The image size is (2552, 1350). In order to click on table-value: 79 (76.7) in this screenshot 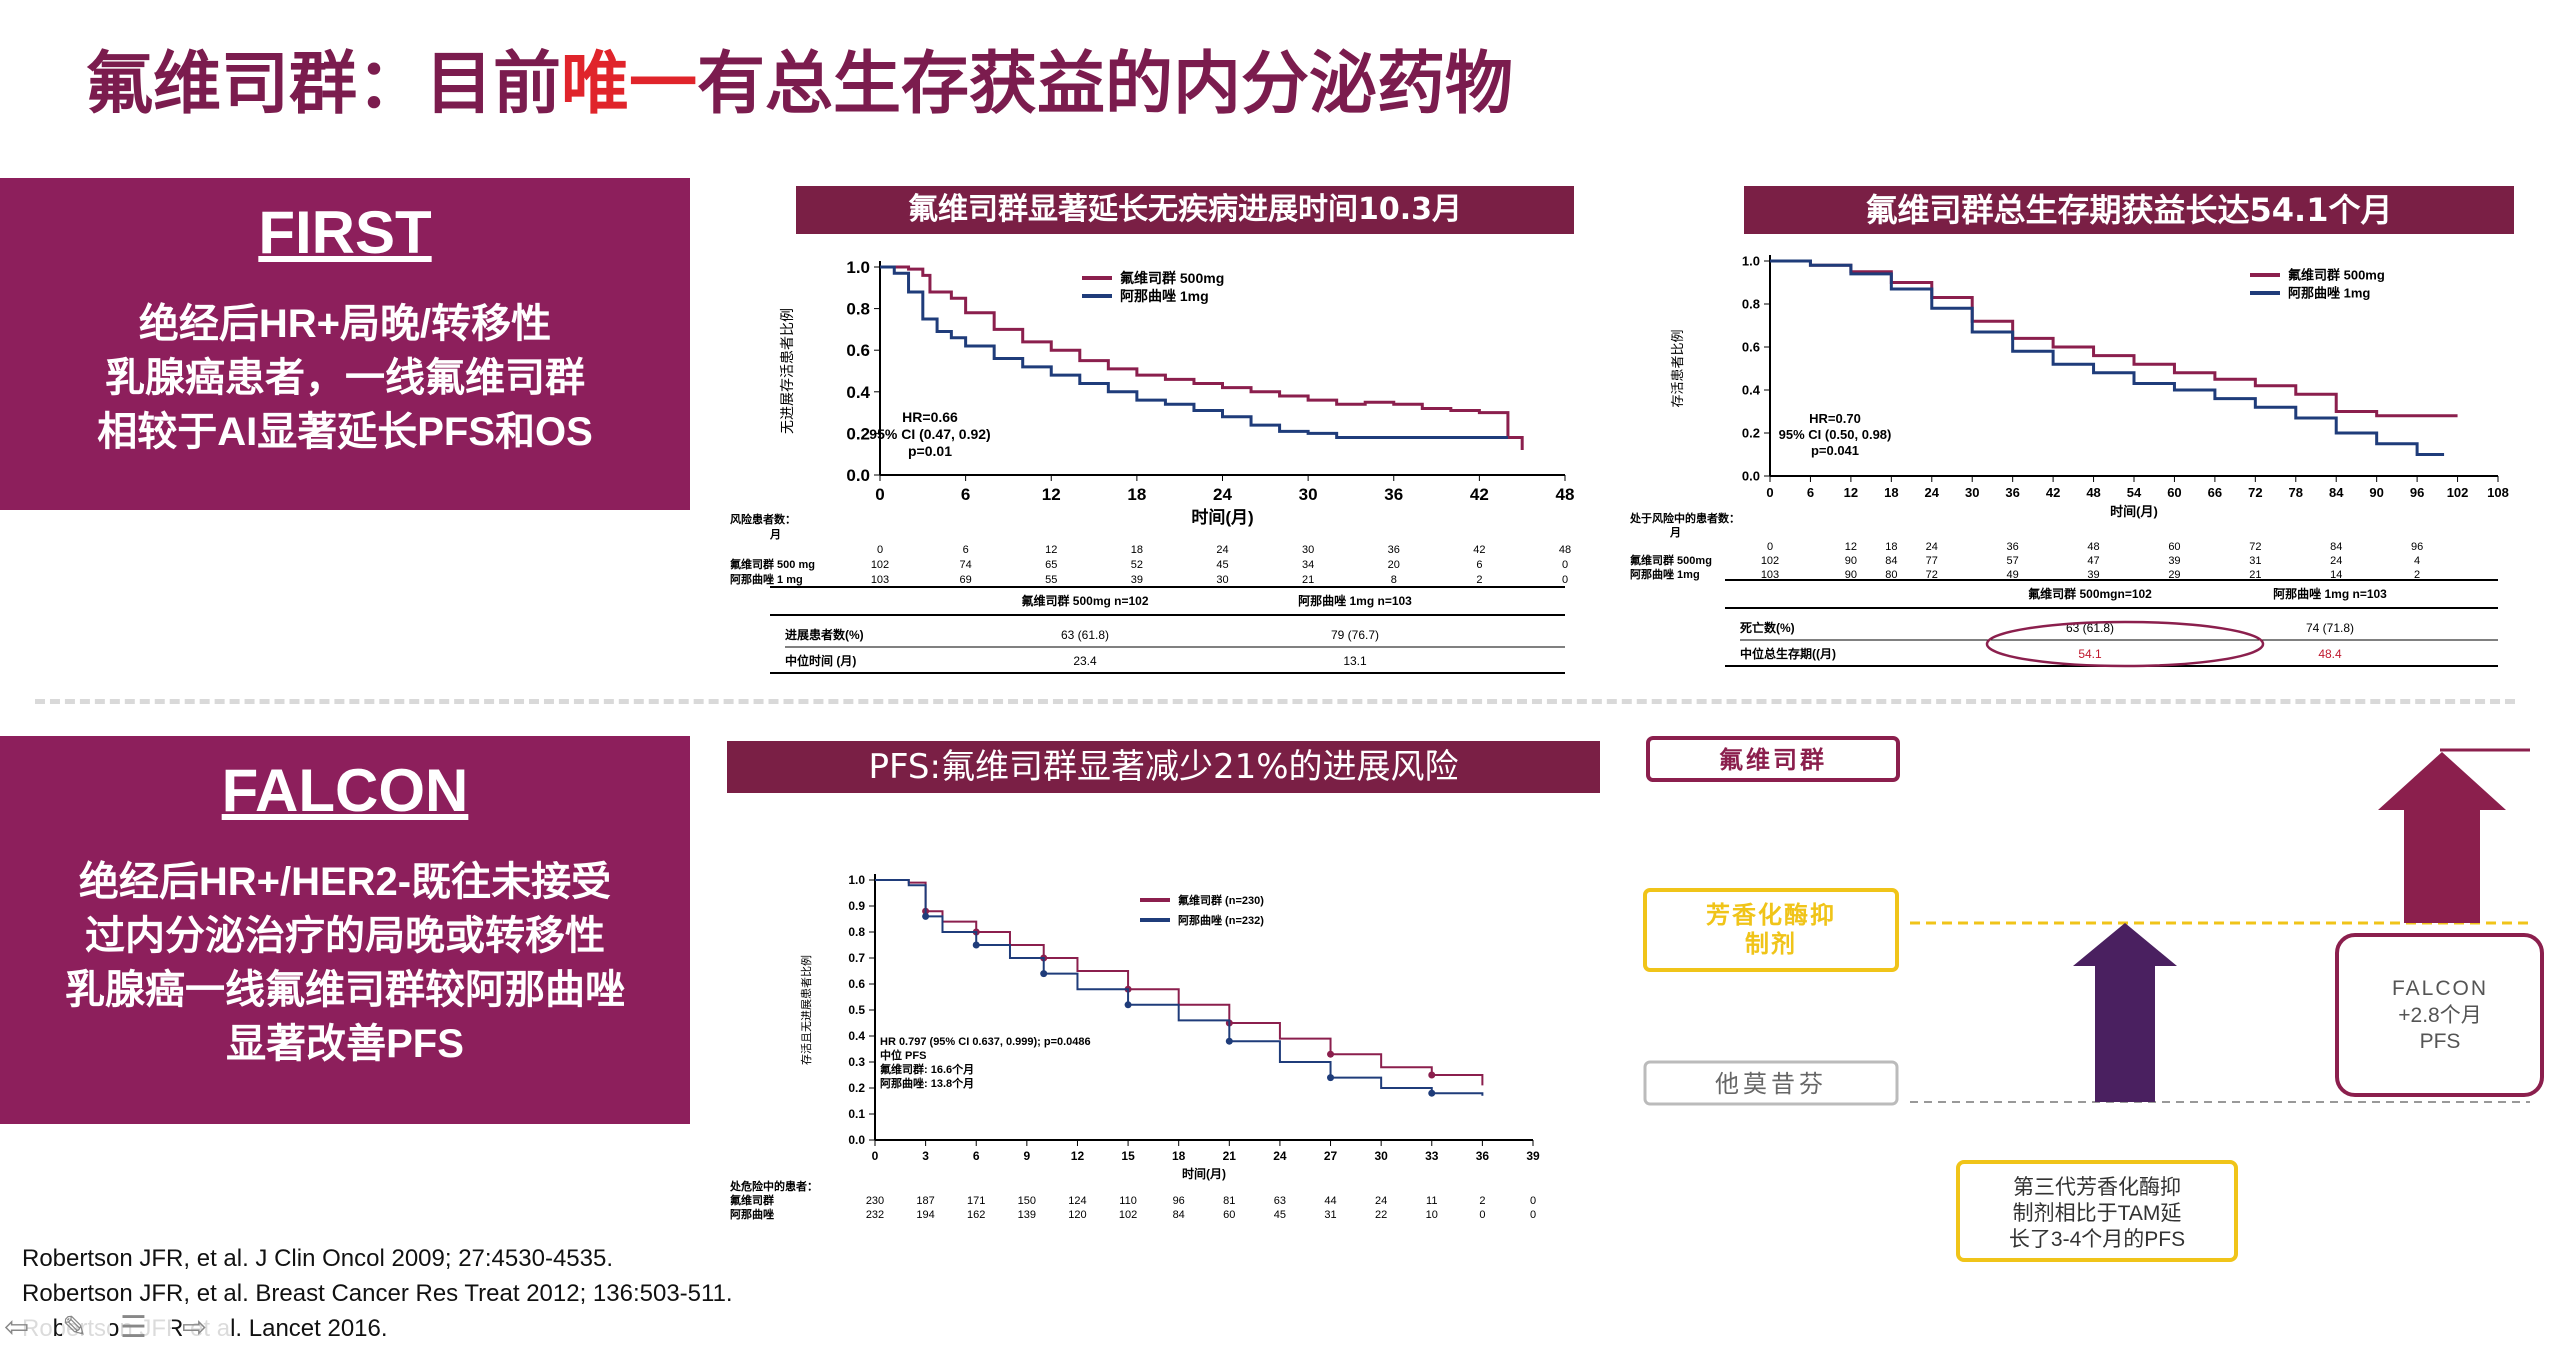, I will do `click(1355, 635)`.